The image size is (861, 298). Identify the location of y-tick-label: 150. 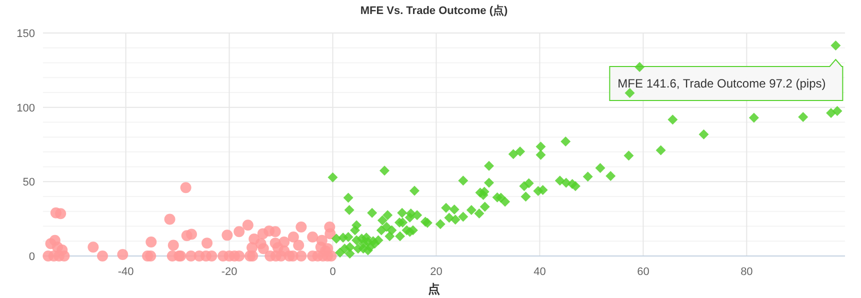
(25, 34).